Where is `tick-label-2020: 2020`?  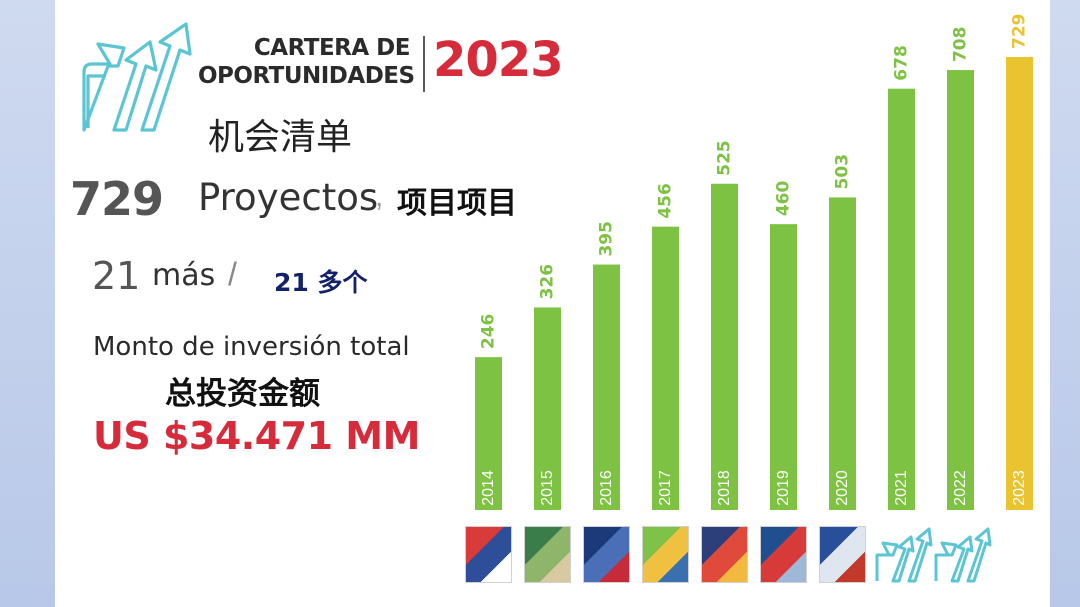 tick-label-2020: 2020 is located at coordinates (842, 488).